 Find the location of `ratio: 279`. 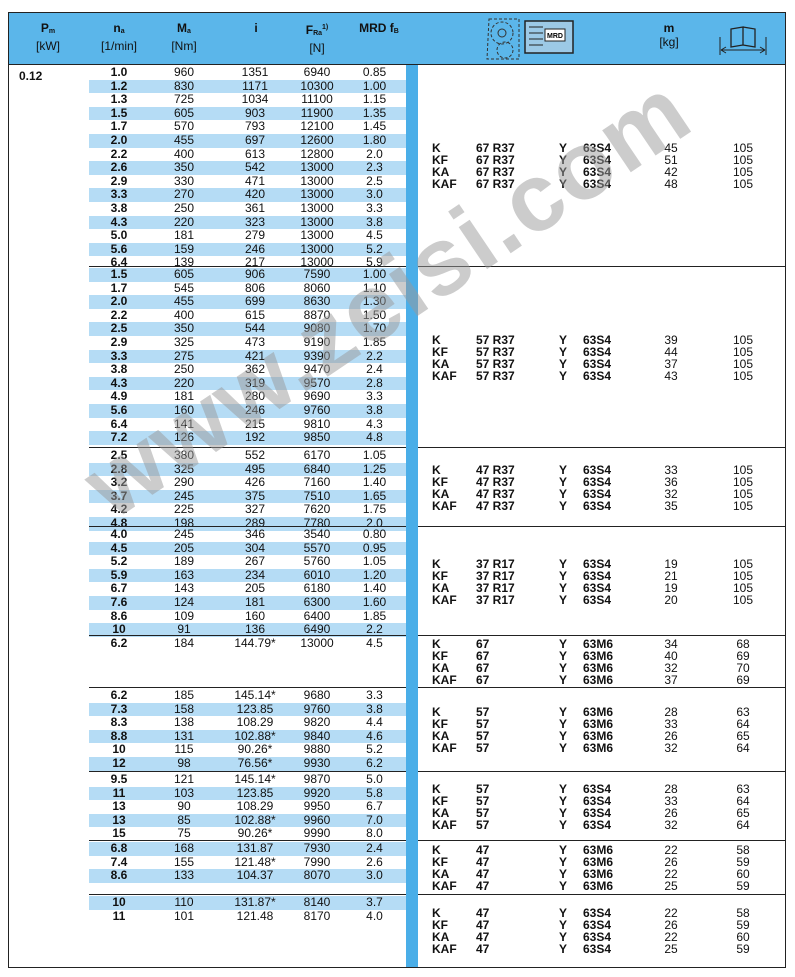

ratio: 279 is located at coordinates (255, 235).